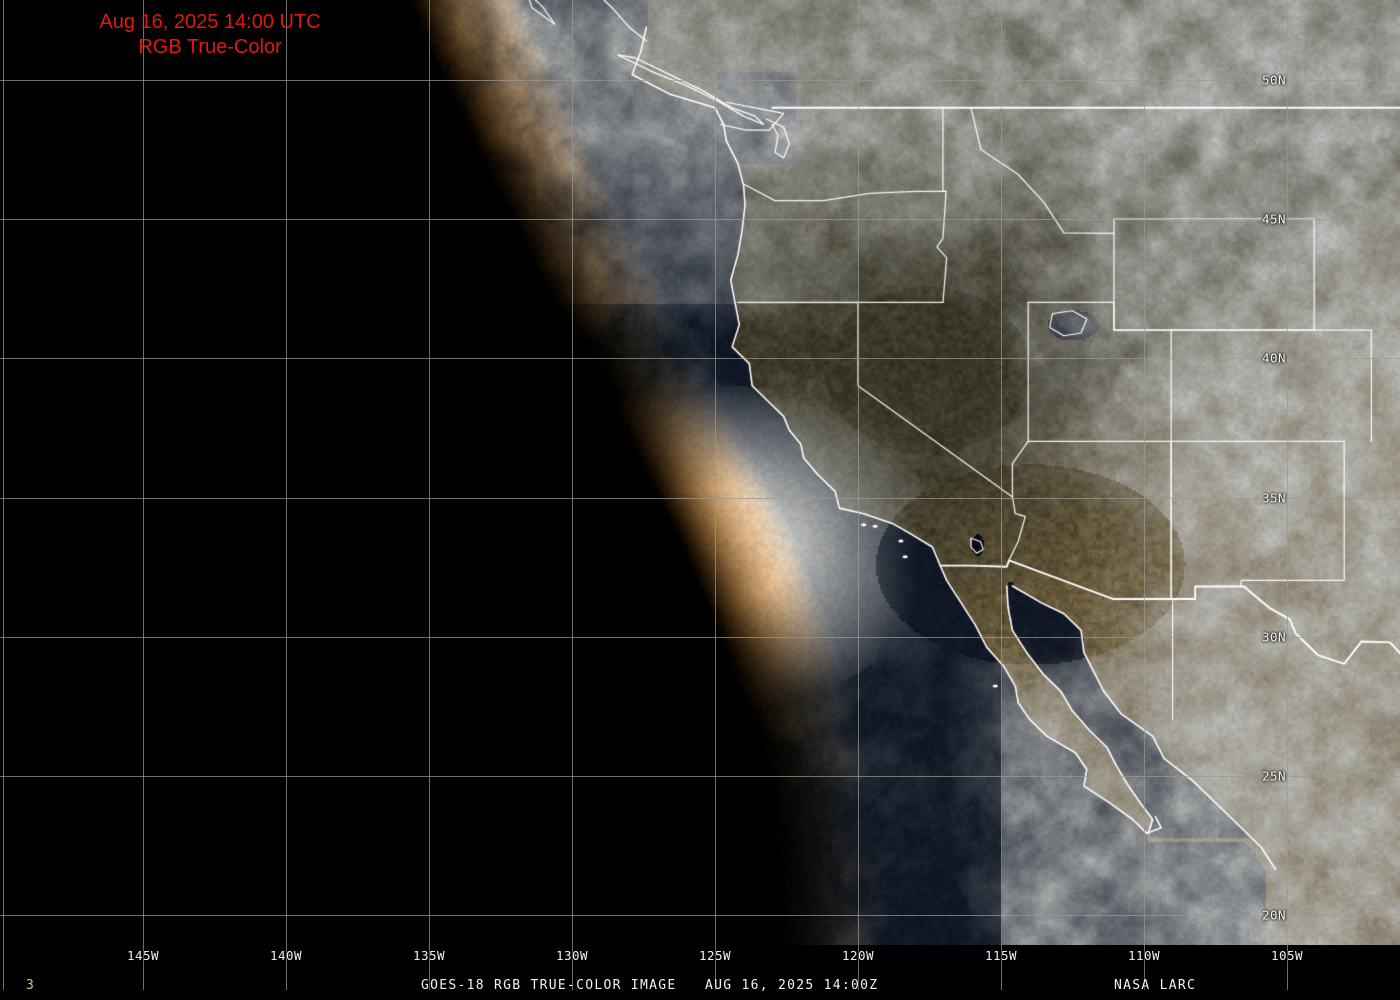 This screenshot has width=1400, height=1000. I want to click on longitude-label-120w: 120W, so click(858, 955).